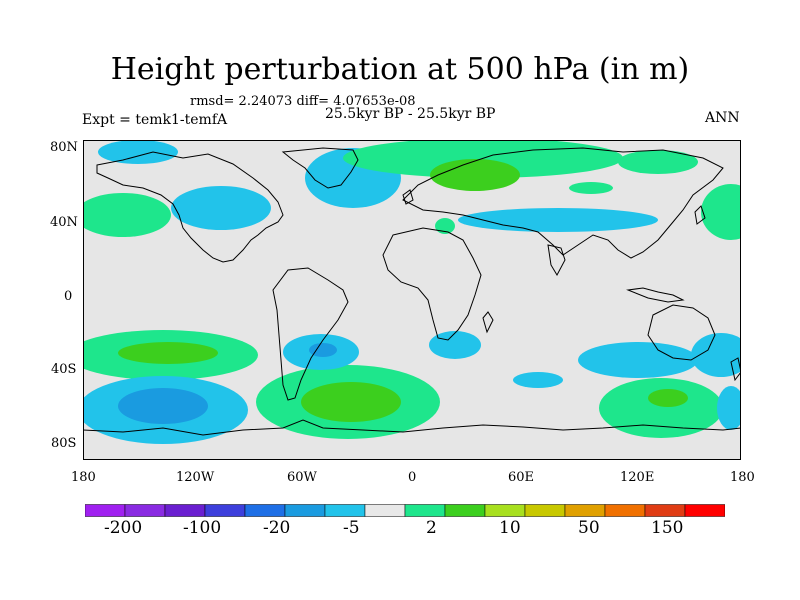  What do you see at coordinates (661, 408) in the screenshot?
I see `anomaly-southern-indian` at bounding box center [661, 408].